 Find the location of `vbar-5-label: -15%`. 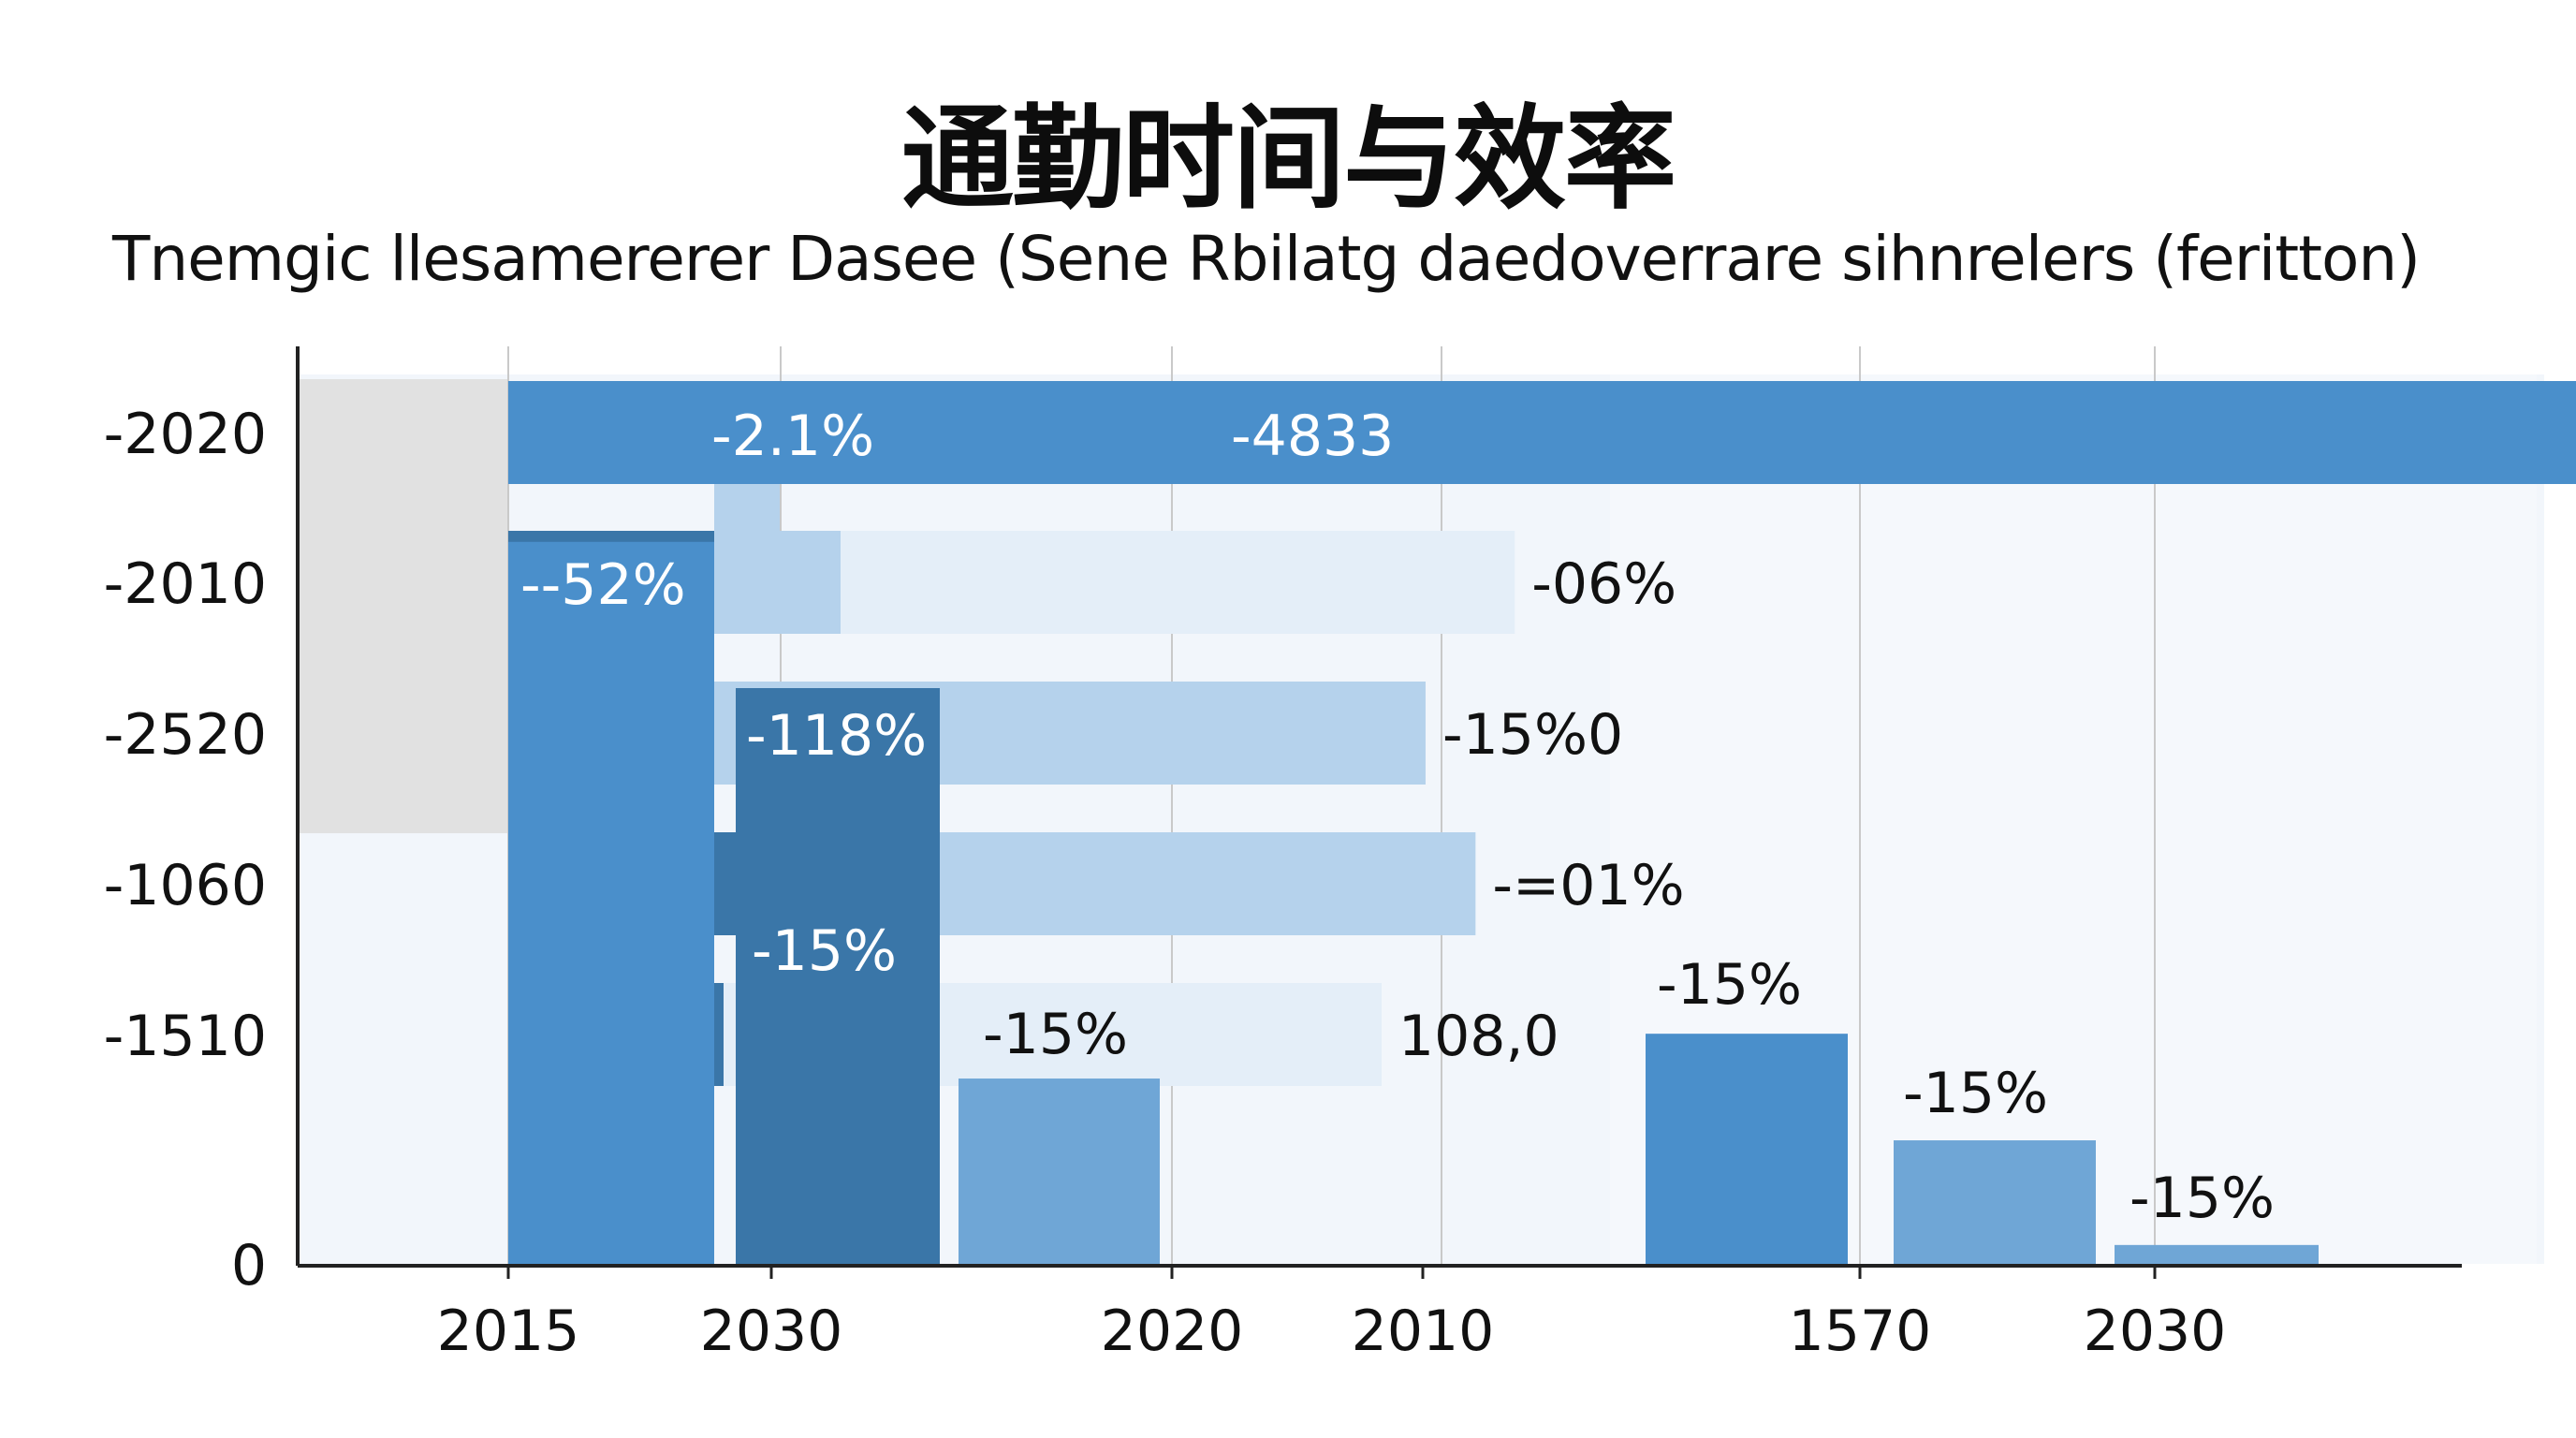

vbar-5-label: -15% is located at coordinates (2202, 1198).